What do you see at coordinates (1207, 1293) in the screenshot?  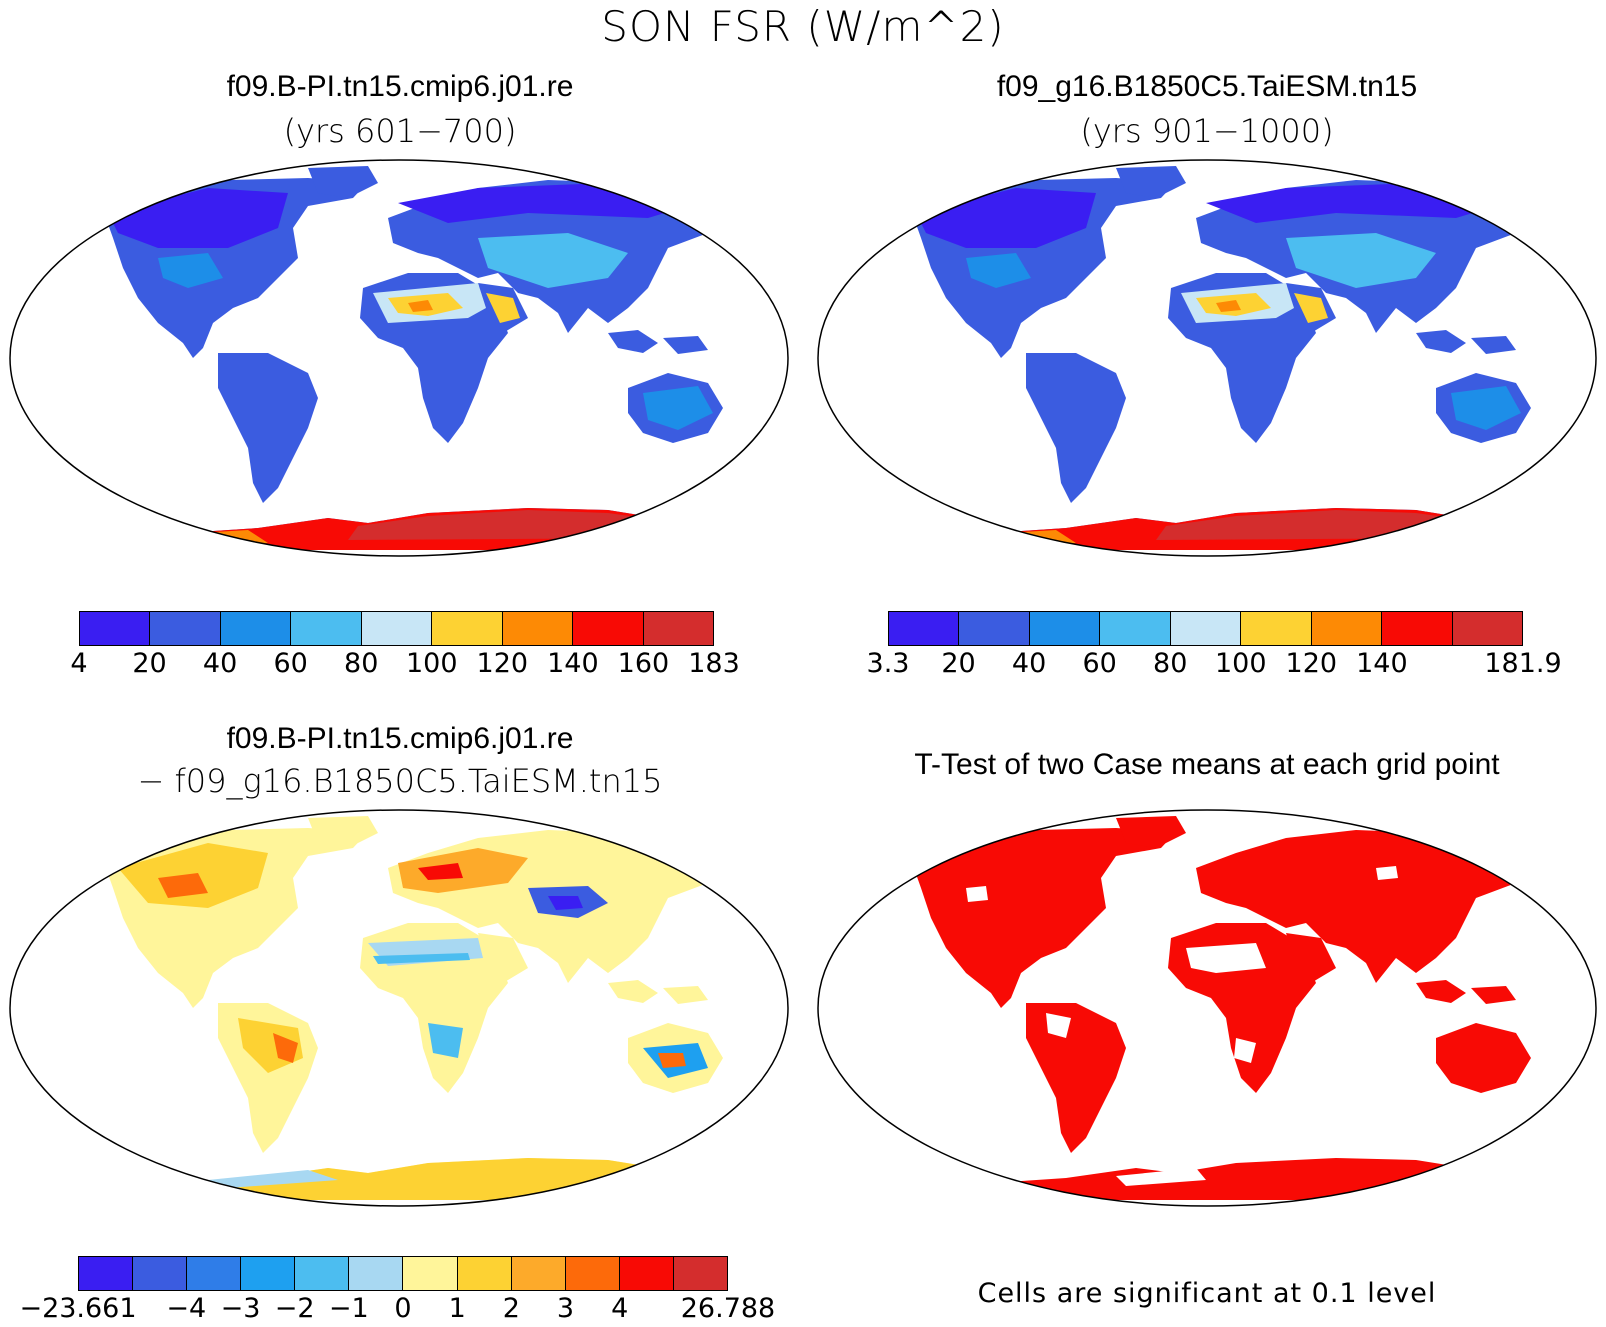 I see `significance-note: Cells are significant at 0.1 level` at bounding box center [1207, 1293].